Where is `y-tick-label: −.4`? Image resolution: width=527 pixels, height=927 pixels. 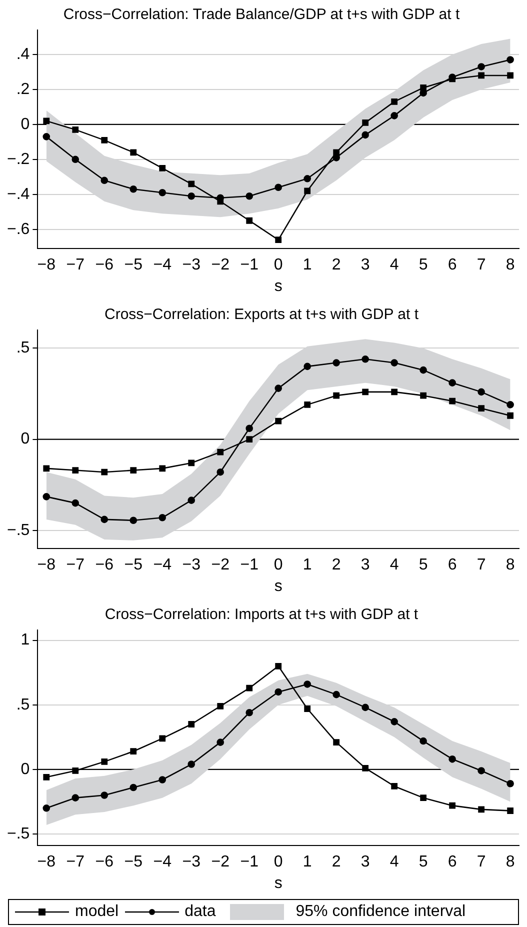 y-tick-label: −.4 is located at coordinates (18, 194).